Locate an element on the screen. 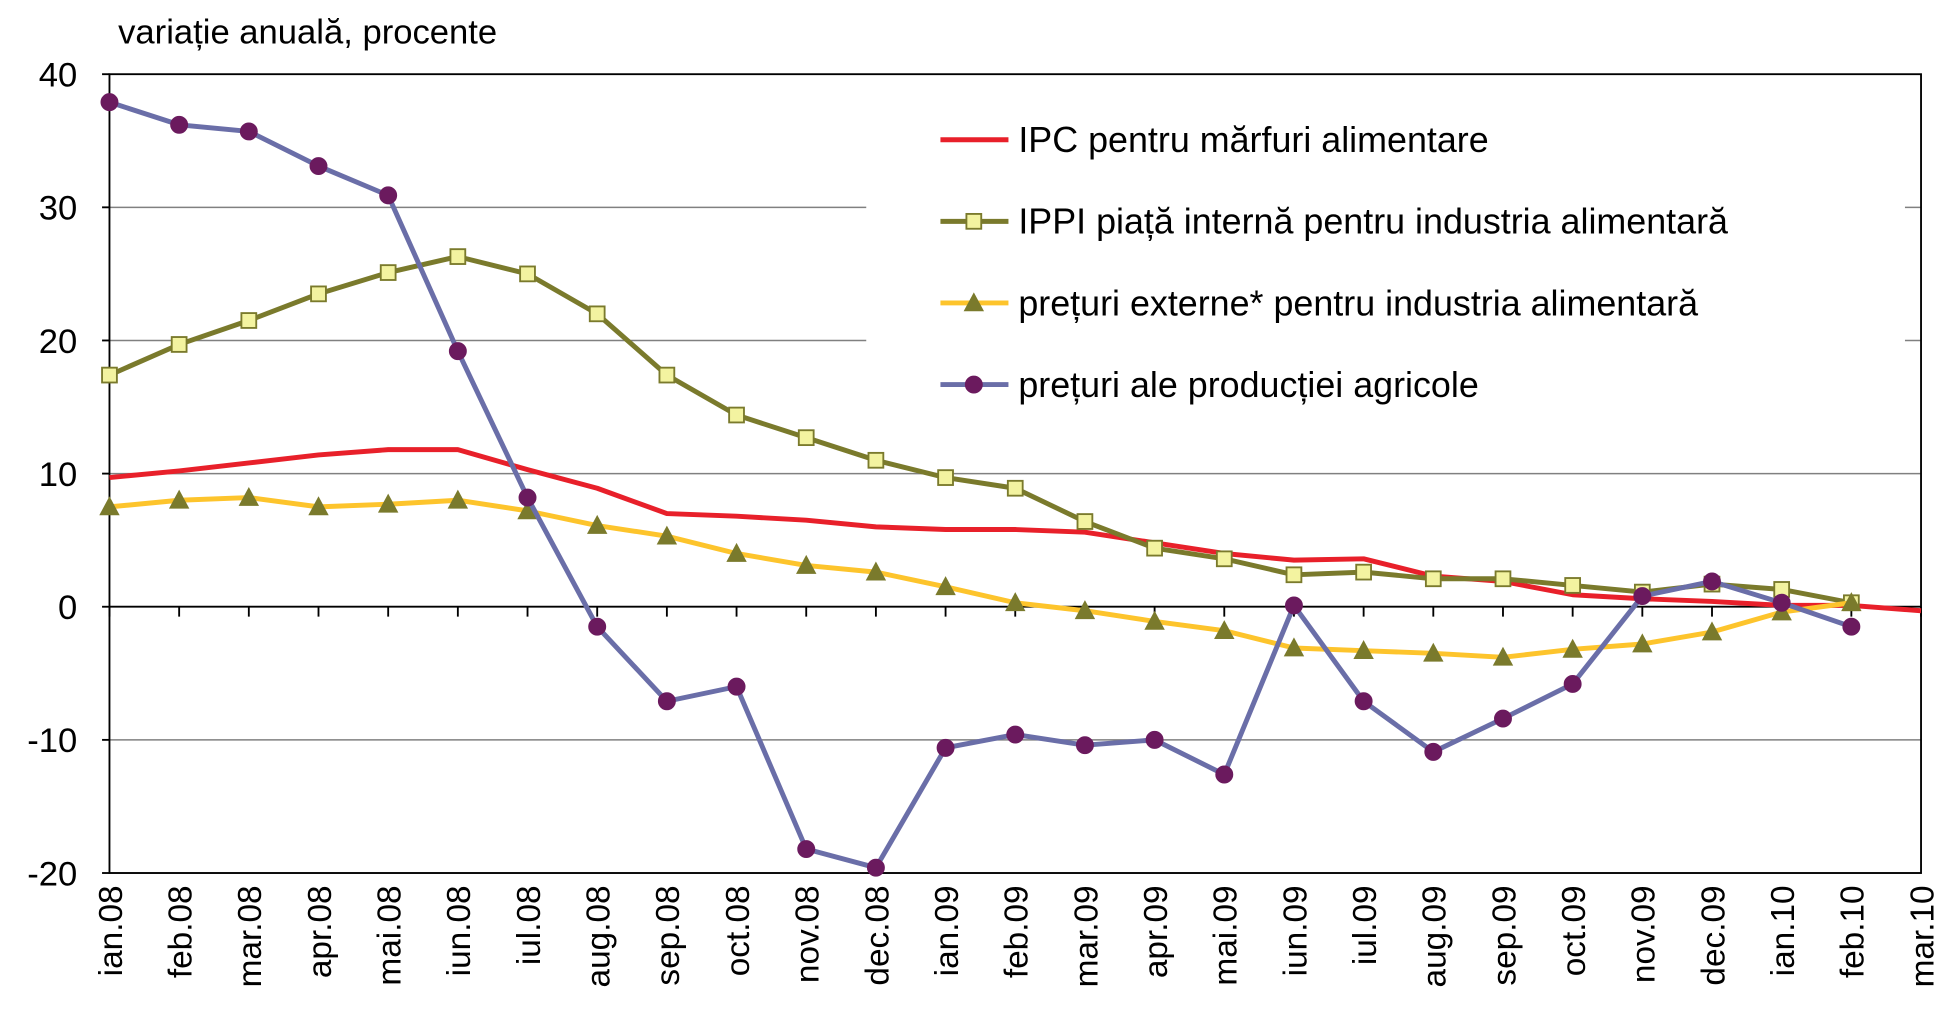  x-tick-label: sep.09 is located at coordinates (1504, 935).